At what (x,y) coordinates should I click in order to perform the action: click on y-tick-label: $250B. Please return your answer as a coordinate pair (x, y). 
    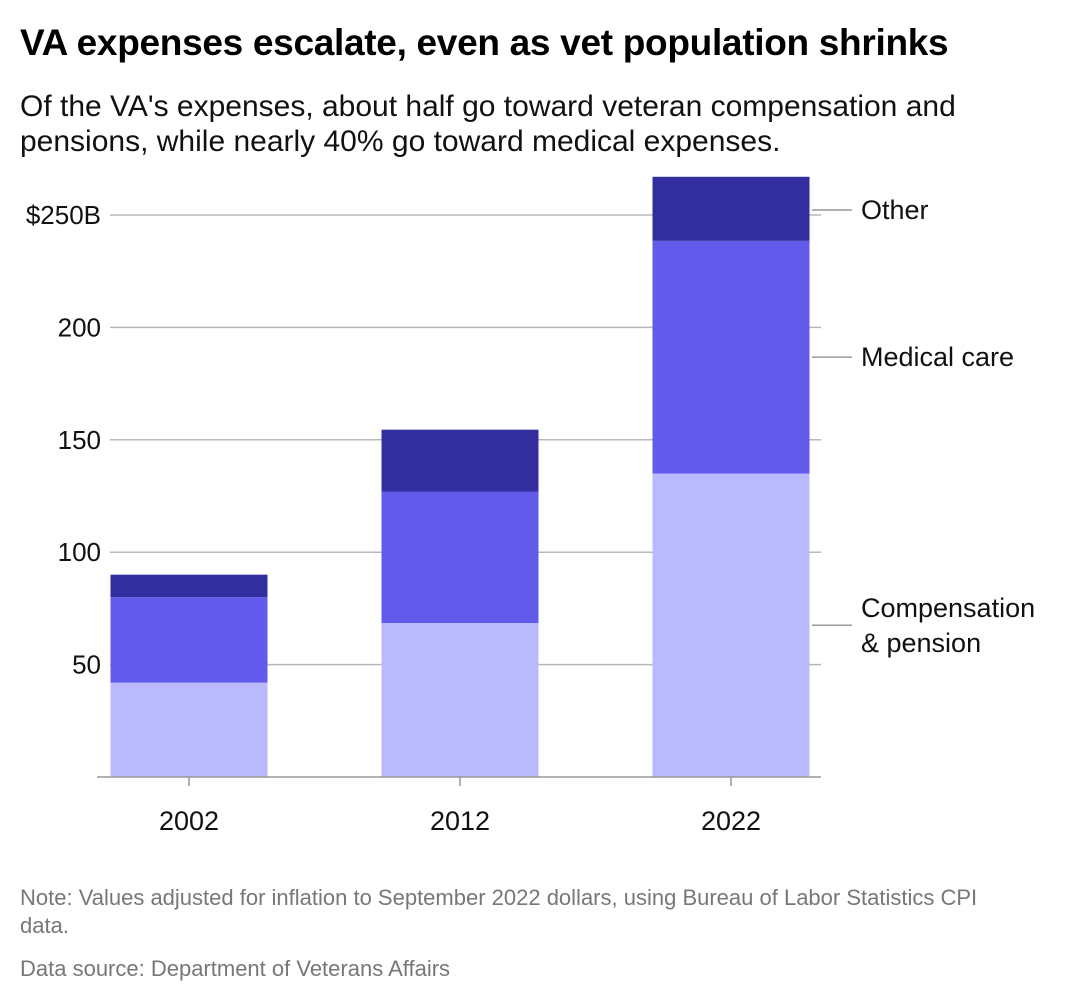
    Looking at the image, I should click on (63, 215).